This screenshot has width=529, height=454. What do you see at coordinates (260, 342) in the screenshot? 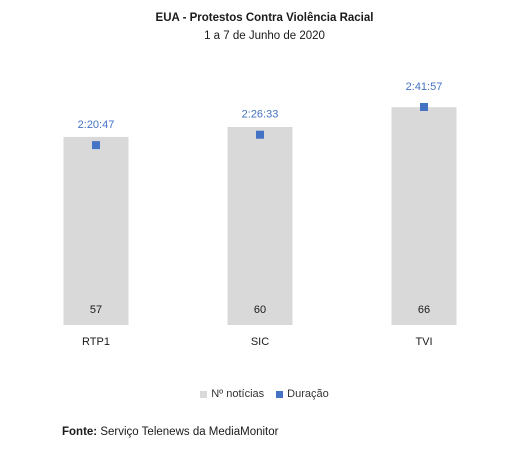
I see `x-tick-label-sic: SIC` at bounding box center [260, 342].